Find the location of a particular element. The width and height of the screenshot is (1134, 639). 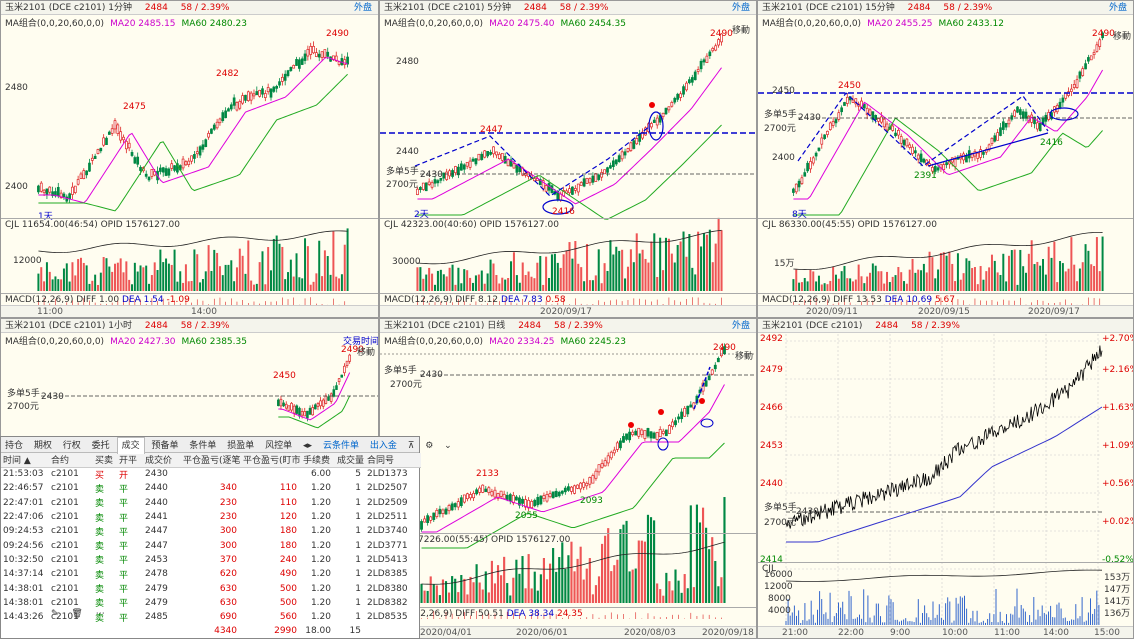

trade-time-label: 交易时间 is located at coordinates (361, 342).